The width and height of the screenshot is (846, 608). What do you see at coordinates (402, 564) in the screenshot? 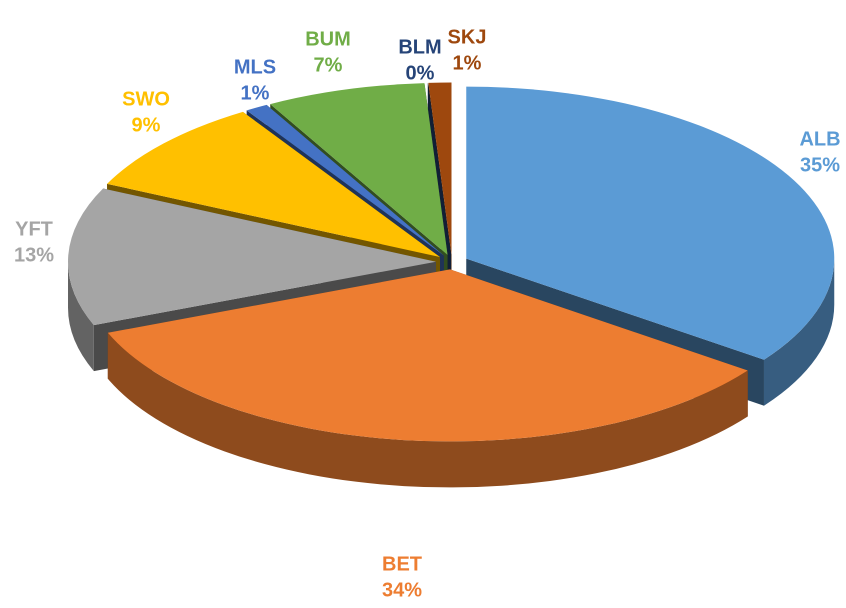
I see `label-name: BET` at bounding box center [402, 564].